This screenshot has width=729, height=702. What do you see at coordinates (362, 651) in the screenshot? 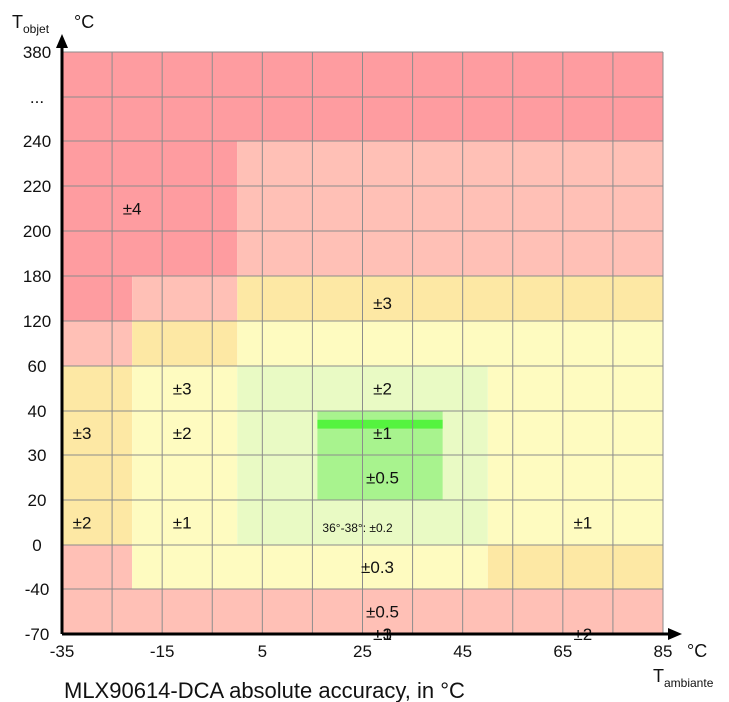
I see `x-tick-label: 25` at bounding box center [362, 651].